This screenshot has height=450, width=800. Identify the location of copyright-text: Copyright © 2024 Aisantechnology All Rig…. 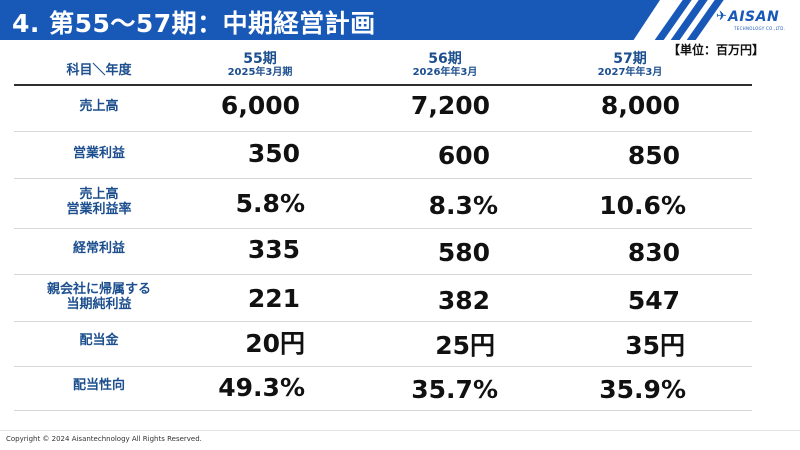
(104, 439).